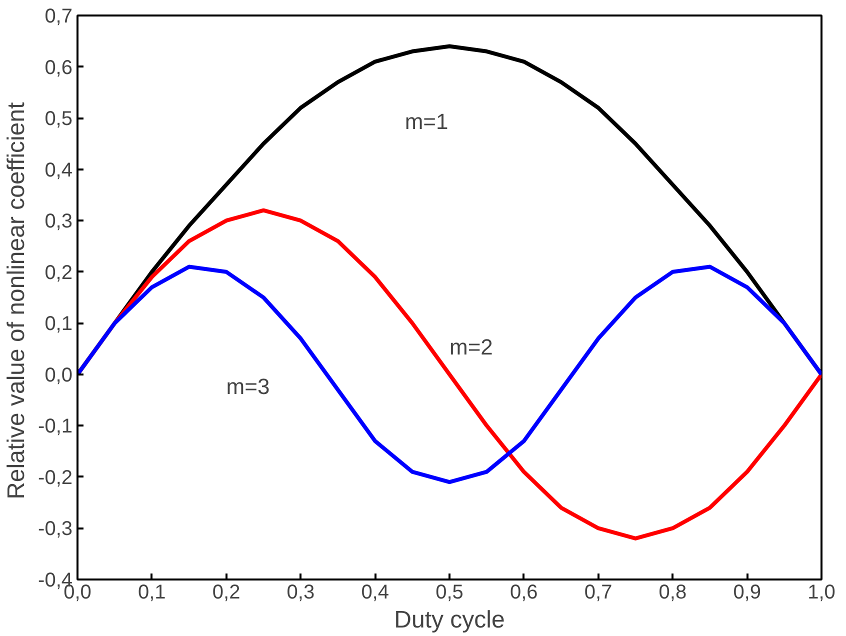 This screenshot has height=636, width=846. Describe the element at coordinates (58, 17) in the screenshot. I see `y-tick-label: 0,7` at that location.